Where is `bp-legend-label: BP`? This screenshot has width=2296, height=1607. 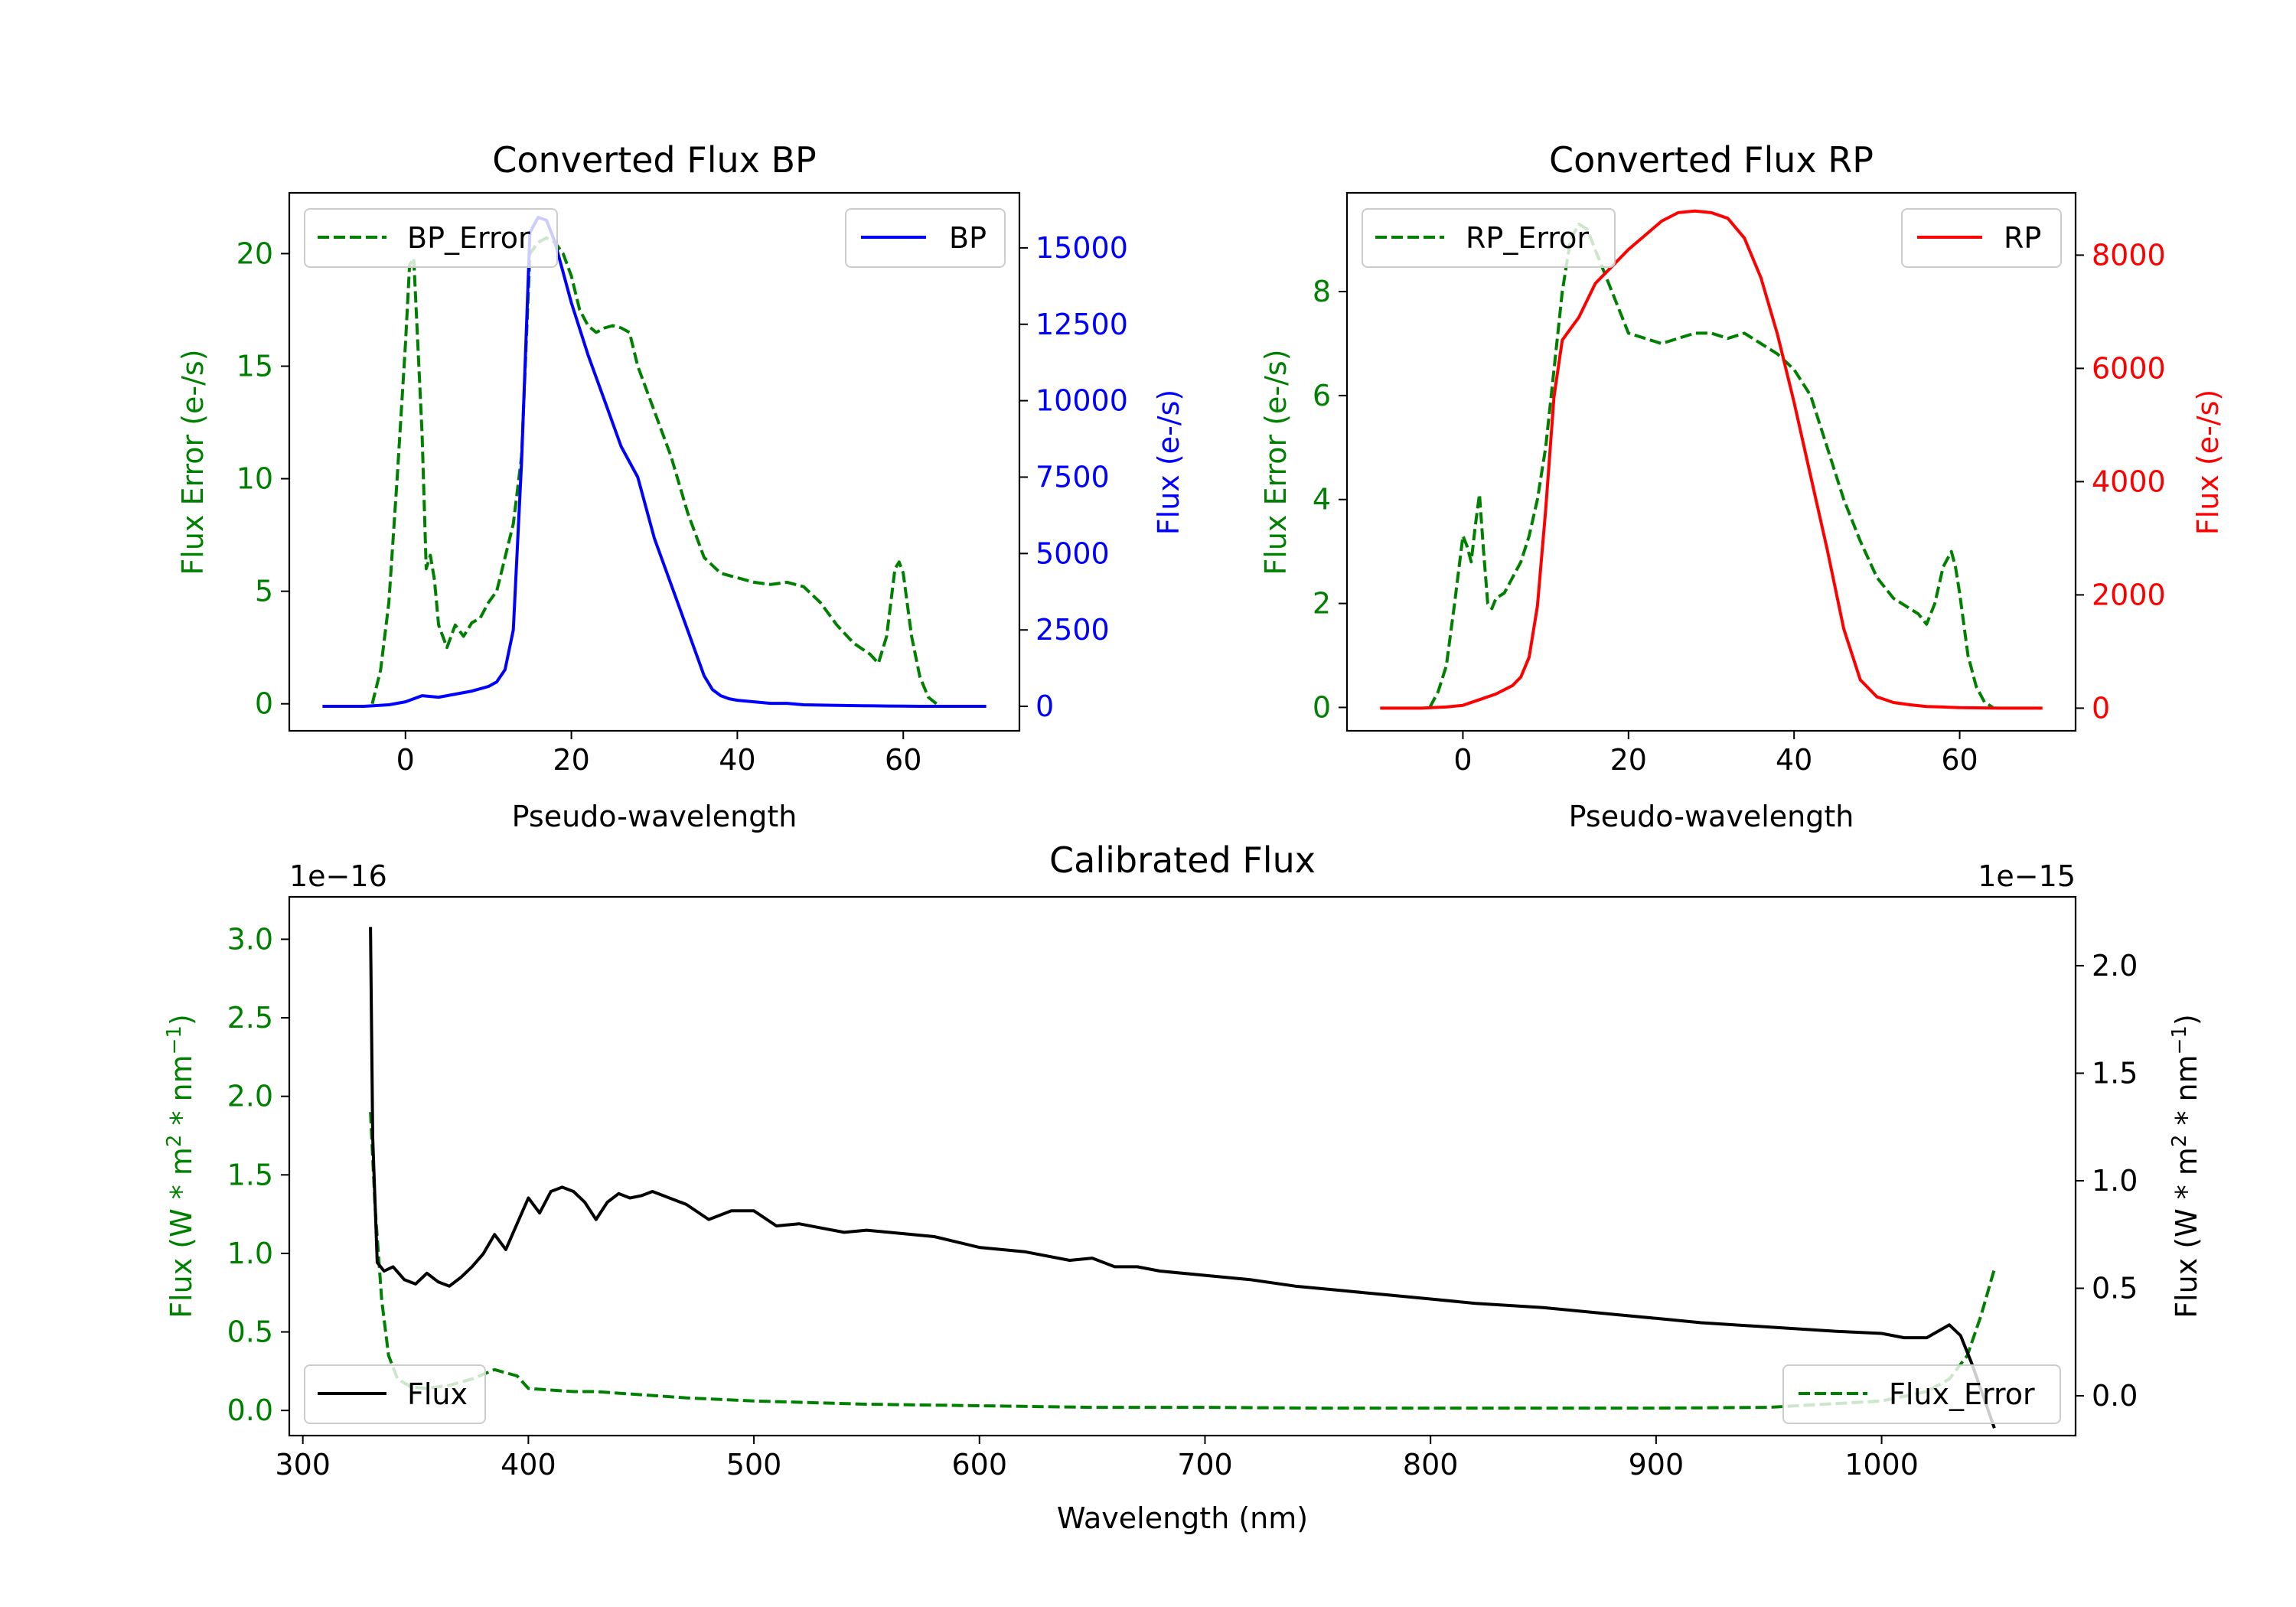
bp-legend-label: BP is located at coordinates (968, 238).